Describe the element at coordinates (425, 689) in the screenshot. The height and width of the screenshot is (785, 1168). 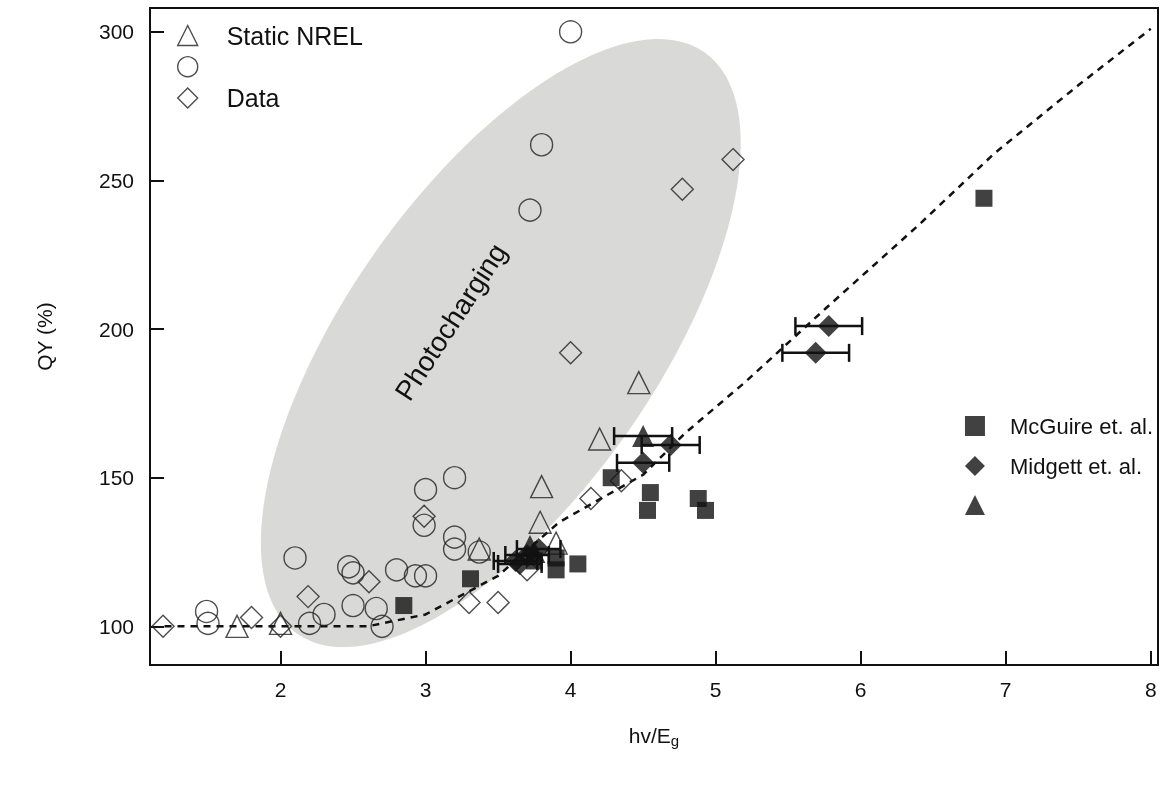
I see `x-tick-label: 3` at that location.